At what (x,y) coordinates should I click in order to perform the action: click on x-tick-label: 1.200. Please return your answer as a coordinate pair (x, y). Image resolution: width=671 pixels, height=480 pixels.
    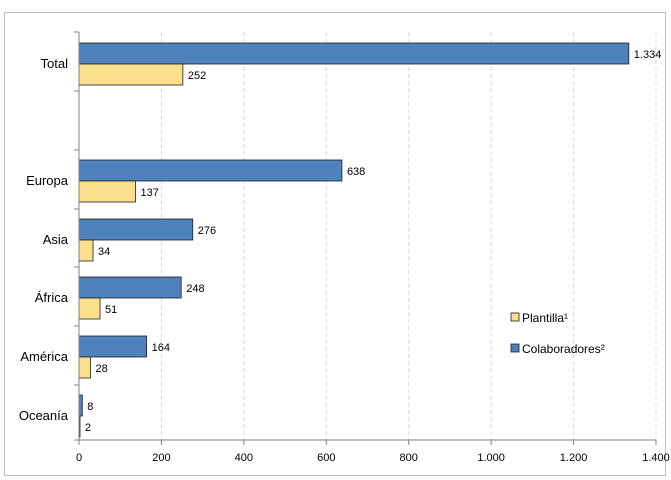
    Looking at the image, I should click on (574, 458).